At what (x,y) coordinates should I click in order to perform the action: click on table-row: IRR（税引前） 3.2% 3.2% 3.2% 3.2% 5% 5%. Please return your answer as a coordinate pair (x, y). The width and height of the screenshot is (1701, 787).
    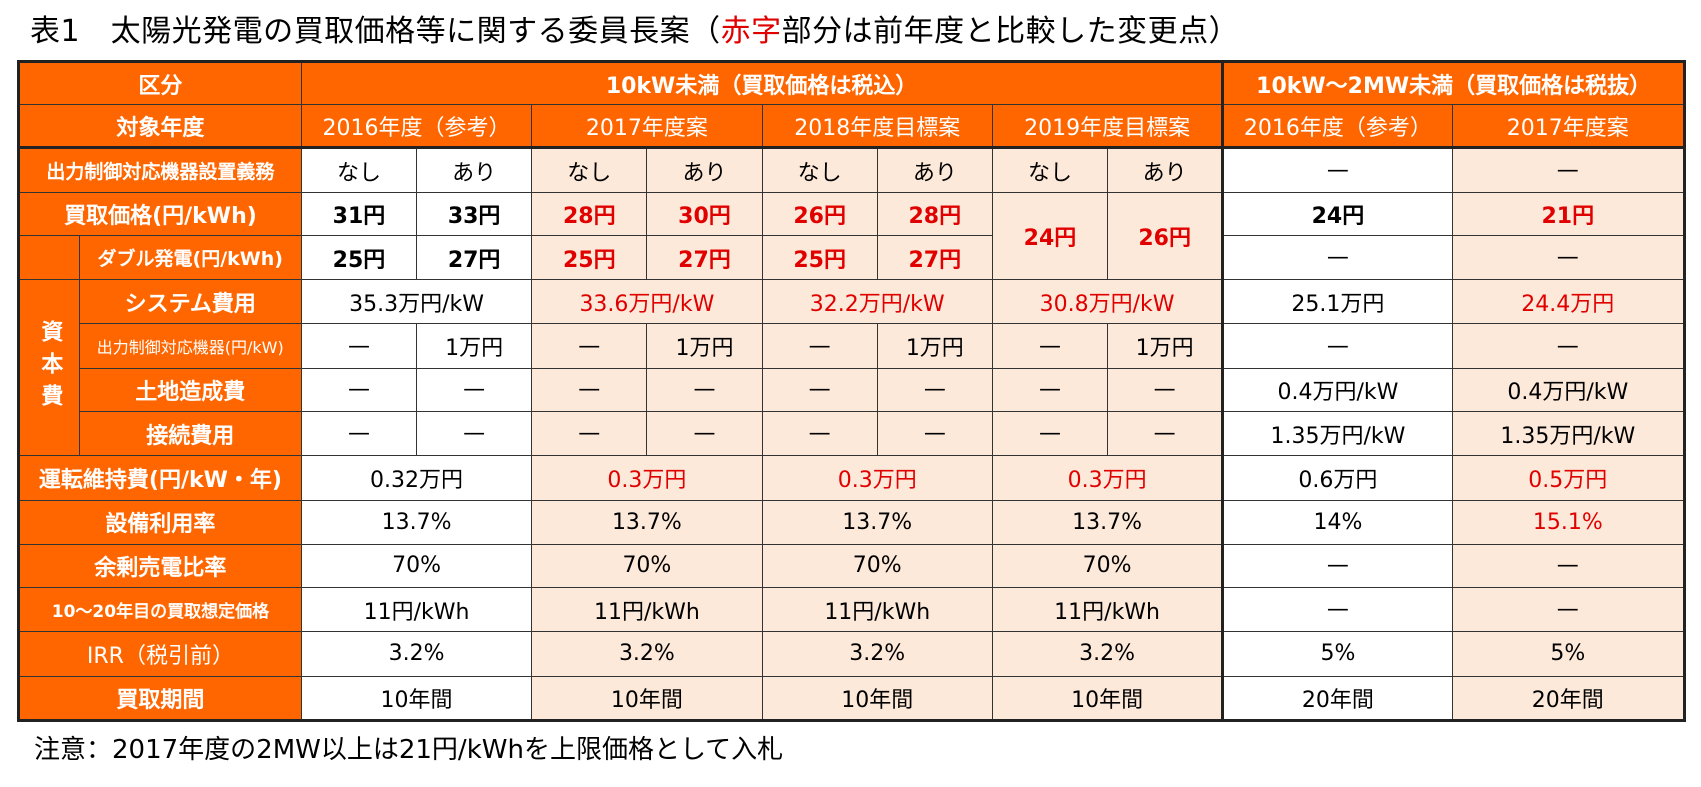
    Looking at the image, I should click on (852, 654).